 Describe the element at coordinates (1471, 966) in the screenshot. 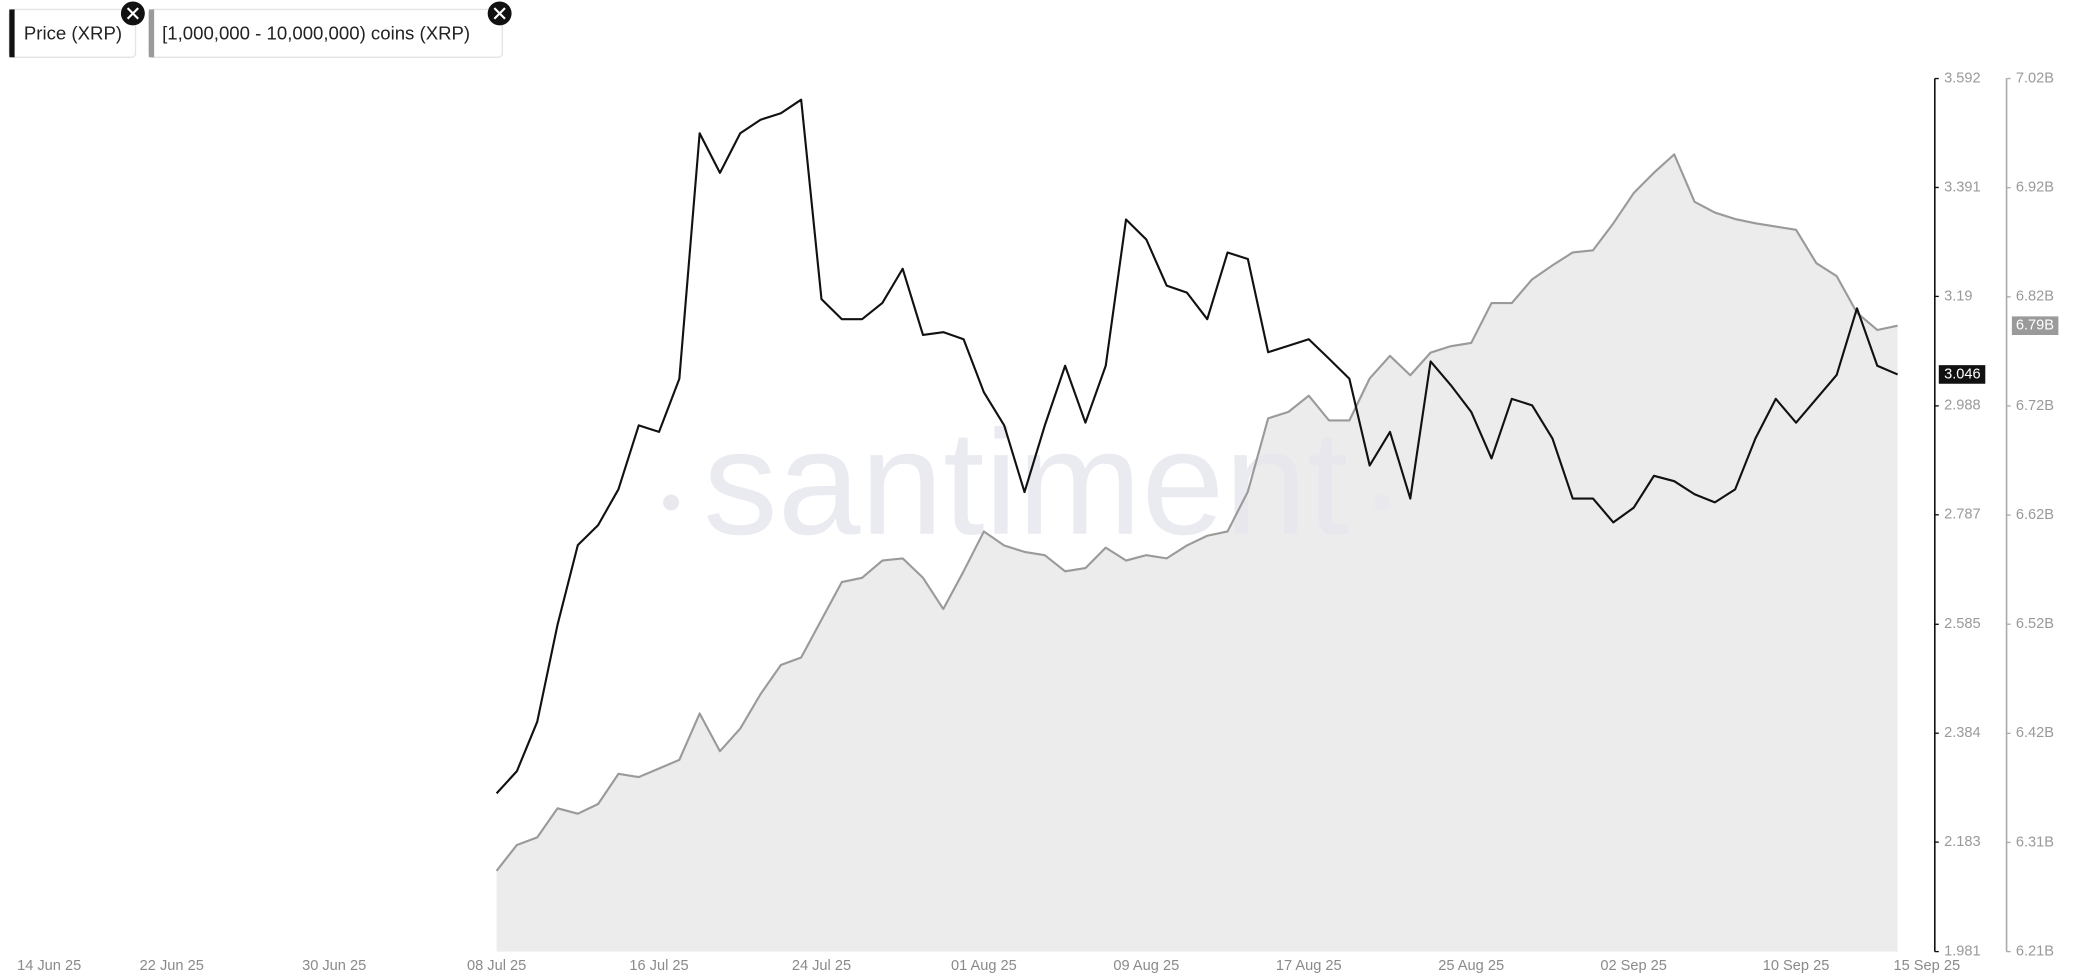

I see `x-tick-label: 25 Aug 25` at that location.